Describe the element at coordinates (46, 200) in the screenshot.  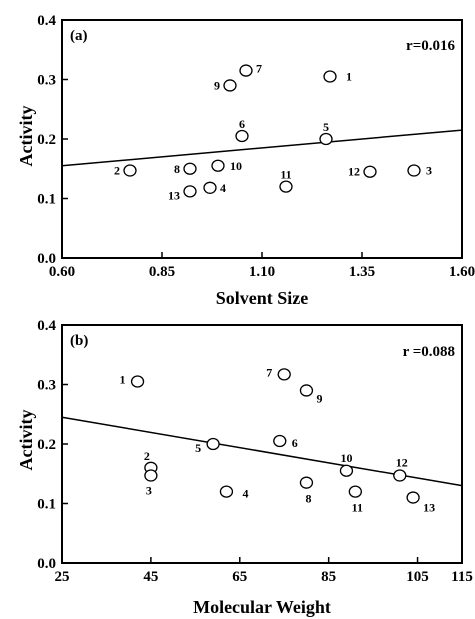
I see `panel-a-ytick-label: 0.1` at that location.